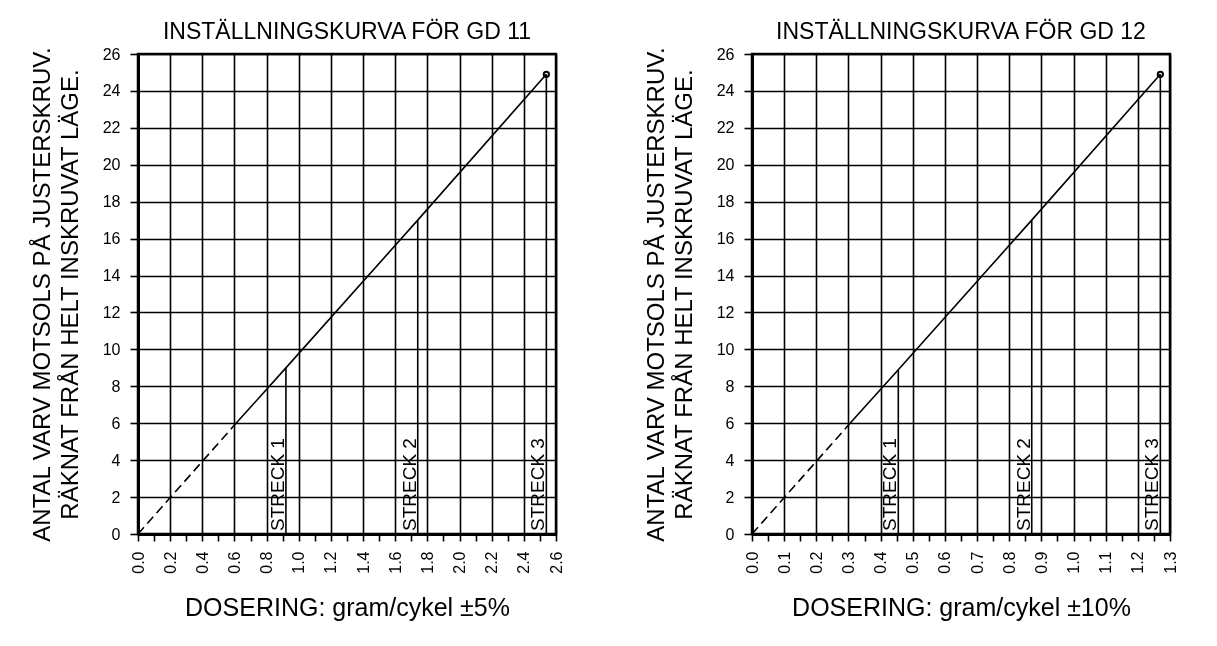  What do you see at coordinates (460, 562) in the screenshot?
I see `x-tick-label: 2.0` at bounding box center [460, 562].